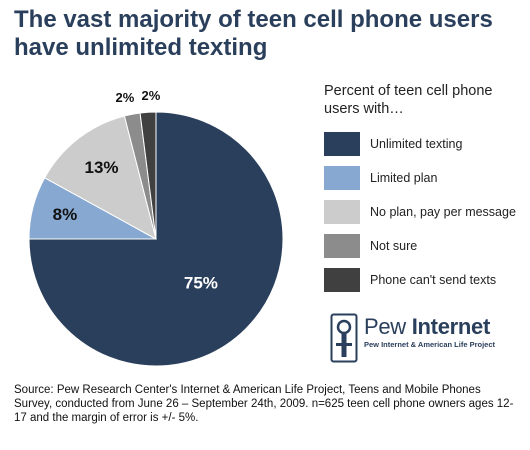 This screenshot has height=450, width=530. What do you see at coordinates (451, 326) in the screenshot?
I see `logo-name-bold: Internet` at bounding box center [451, 326].